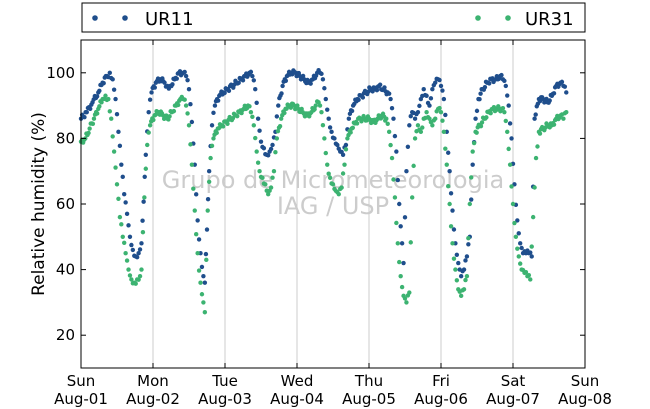 This screenshot has width=650, height=409. I want to click on watermark-line-2: IAG / USP, so click(333, 206).